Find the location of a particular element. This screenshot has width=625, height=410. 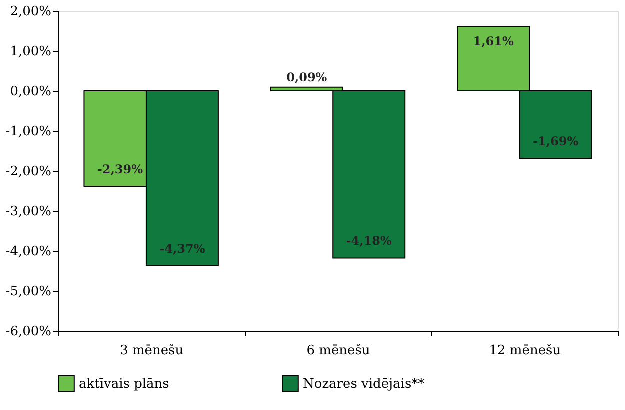

y-tick-label: -6,00% is located at coordinates (29, 332).